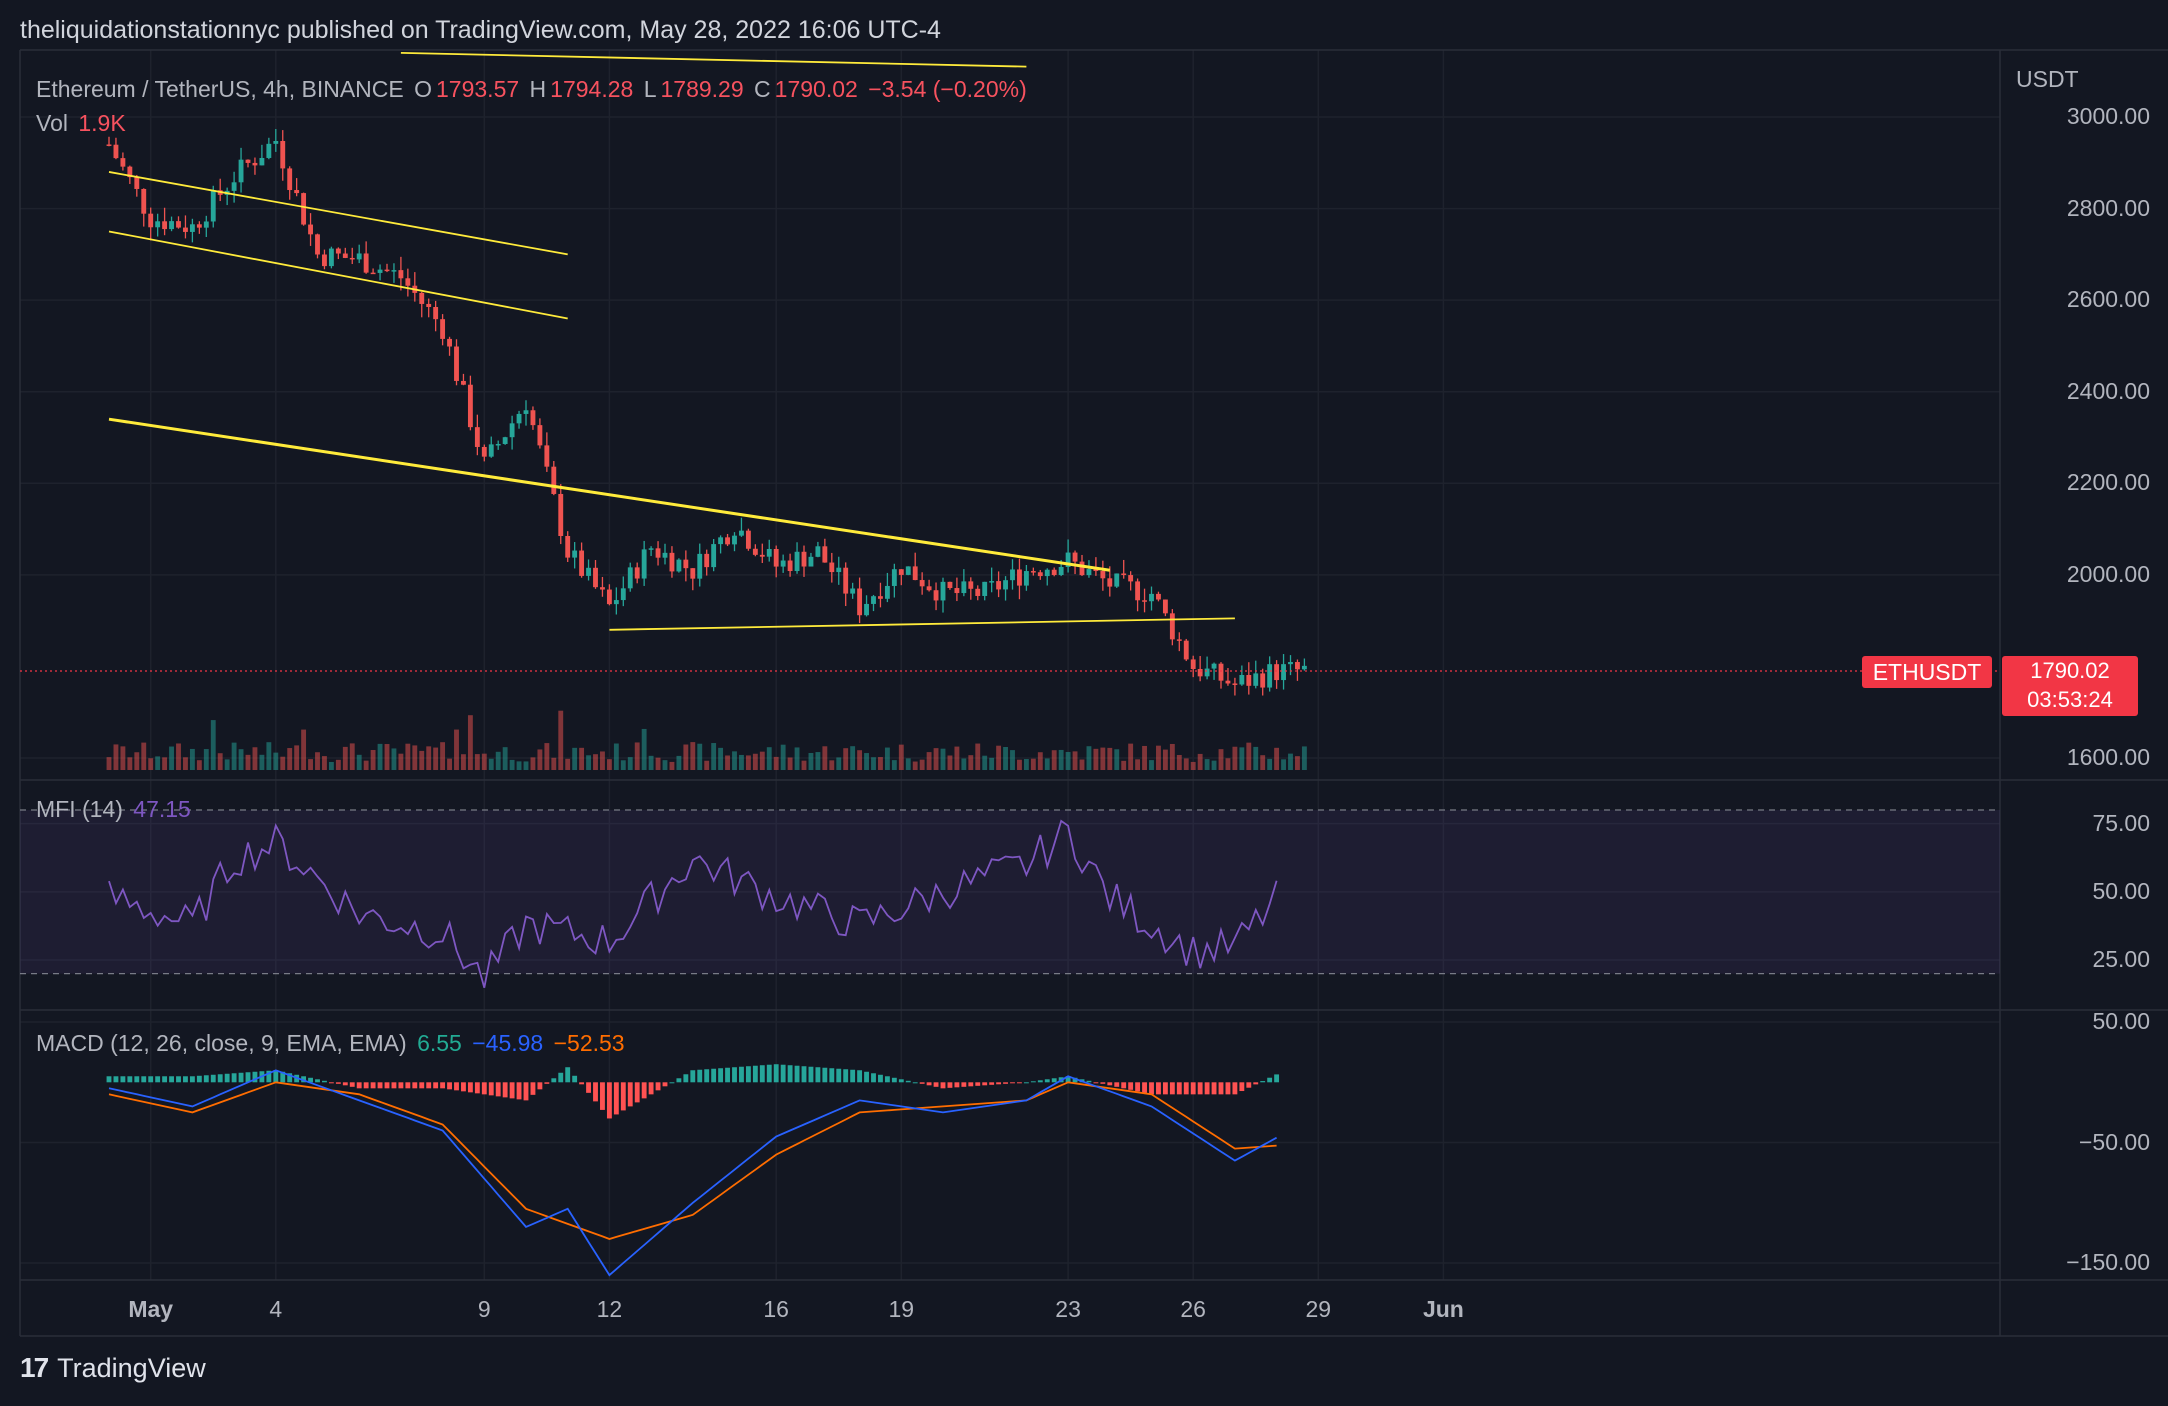 The width and height of the screenshot is (2168, 1406). I want to click on tradingview-brand: TradingView, so click(131, 1367).